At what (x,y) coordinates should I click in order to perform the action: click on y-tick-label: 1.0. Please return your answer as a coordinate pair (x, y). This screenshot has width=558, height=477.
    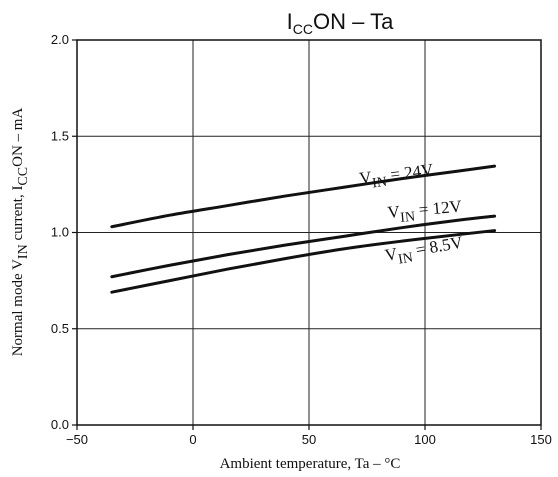
    Looking at the image, I should click on (60, 232).